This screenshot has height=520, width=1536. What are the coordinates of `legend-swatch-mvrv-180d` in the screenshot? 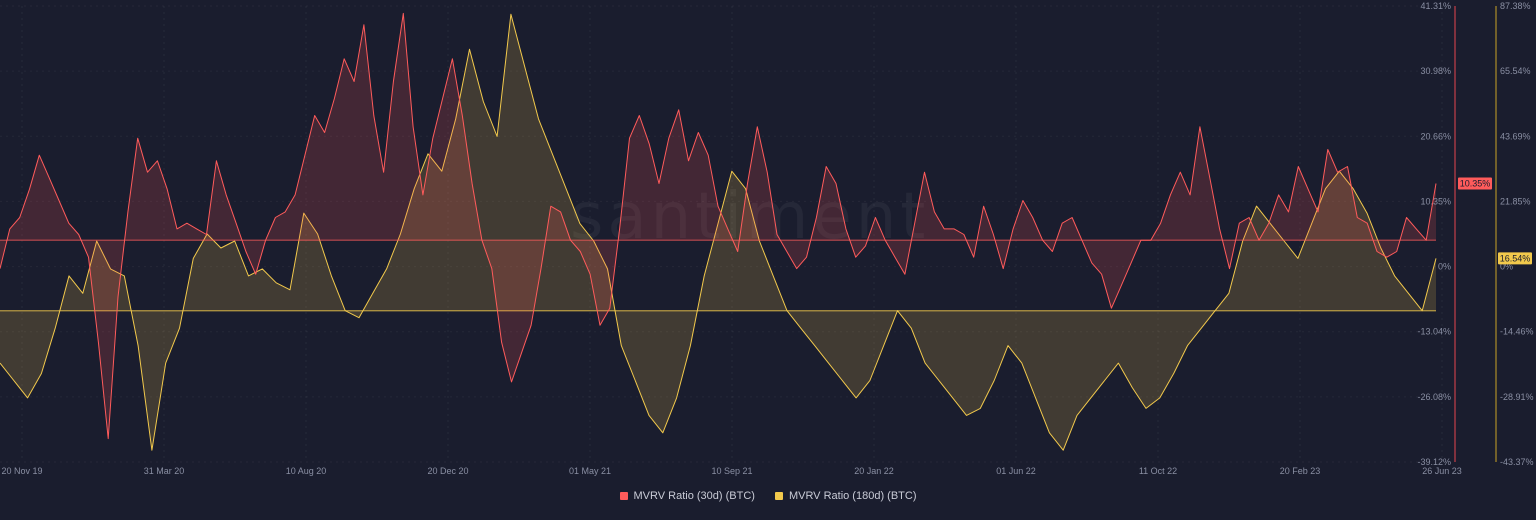 It's located at (778, 496).